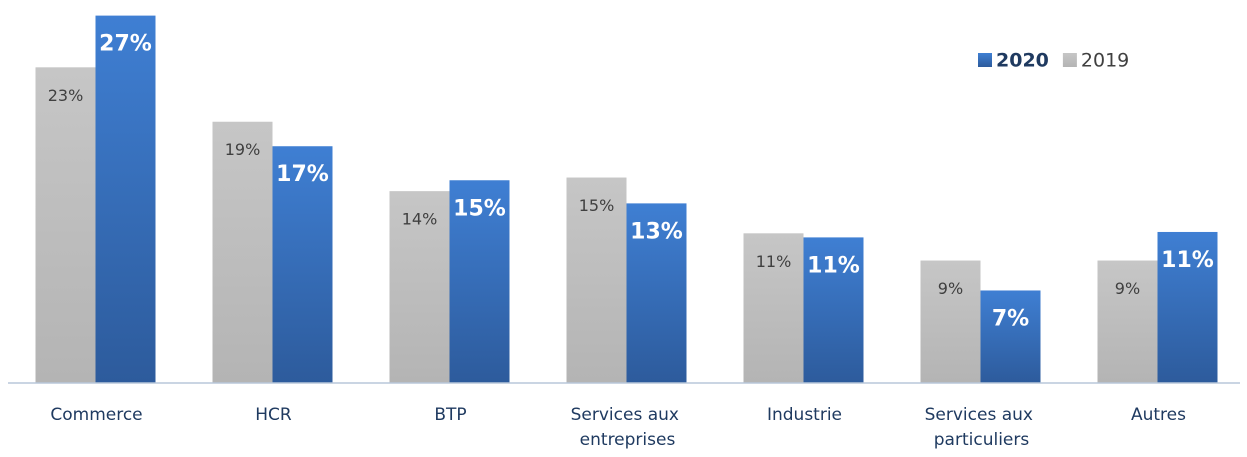  Describe the element at coordinates (1158, 415) in the screenshot. I see `x-tick-label: Autres` at that location.